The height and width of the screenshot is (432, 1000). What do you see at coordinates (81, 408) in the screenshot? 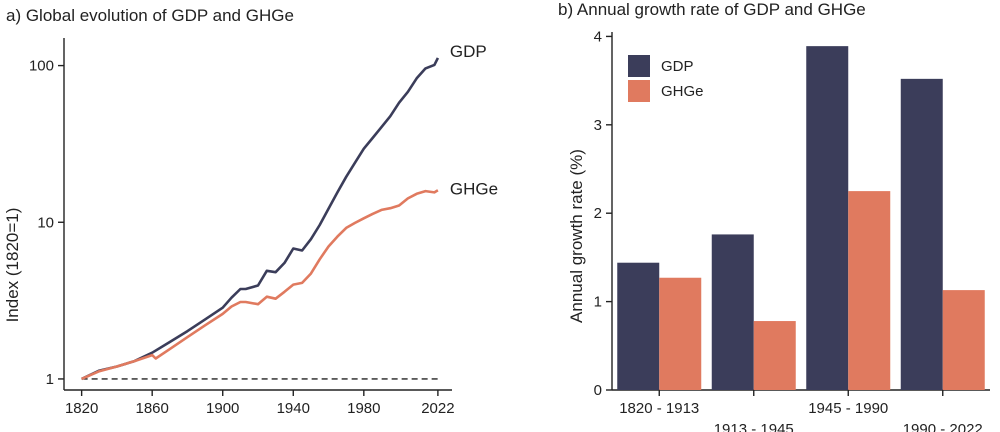
I see `panel-a-x-tick-label: 1820` at bounding box center [81, 408].